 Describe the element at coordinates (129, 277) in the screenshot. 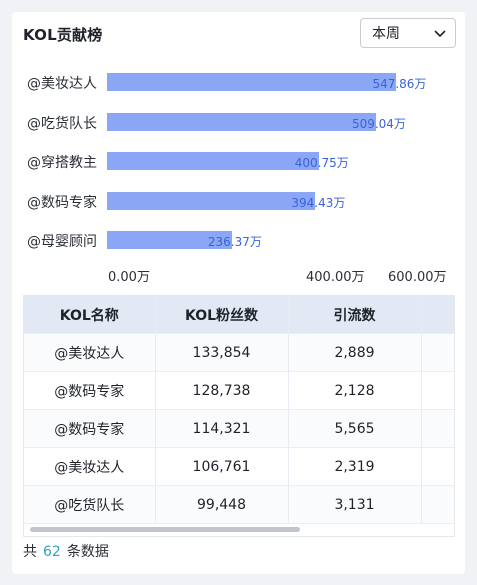

I see `x-tick-label: 0.00万` at that location.